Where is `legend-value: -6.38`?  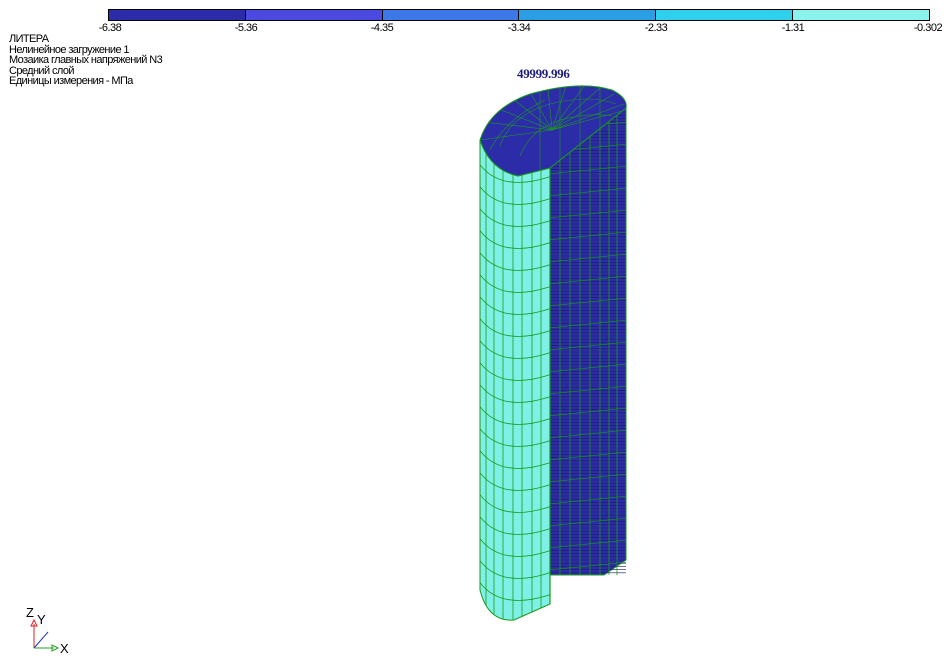 legend-value: -6.38 is located at coordinates (110, 28).